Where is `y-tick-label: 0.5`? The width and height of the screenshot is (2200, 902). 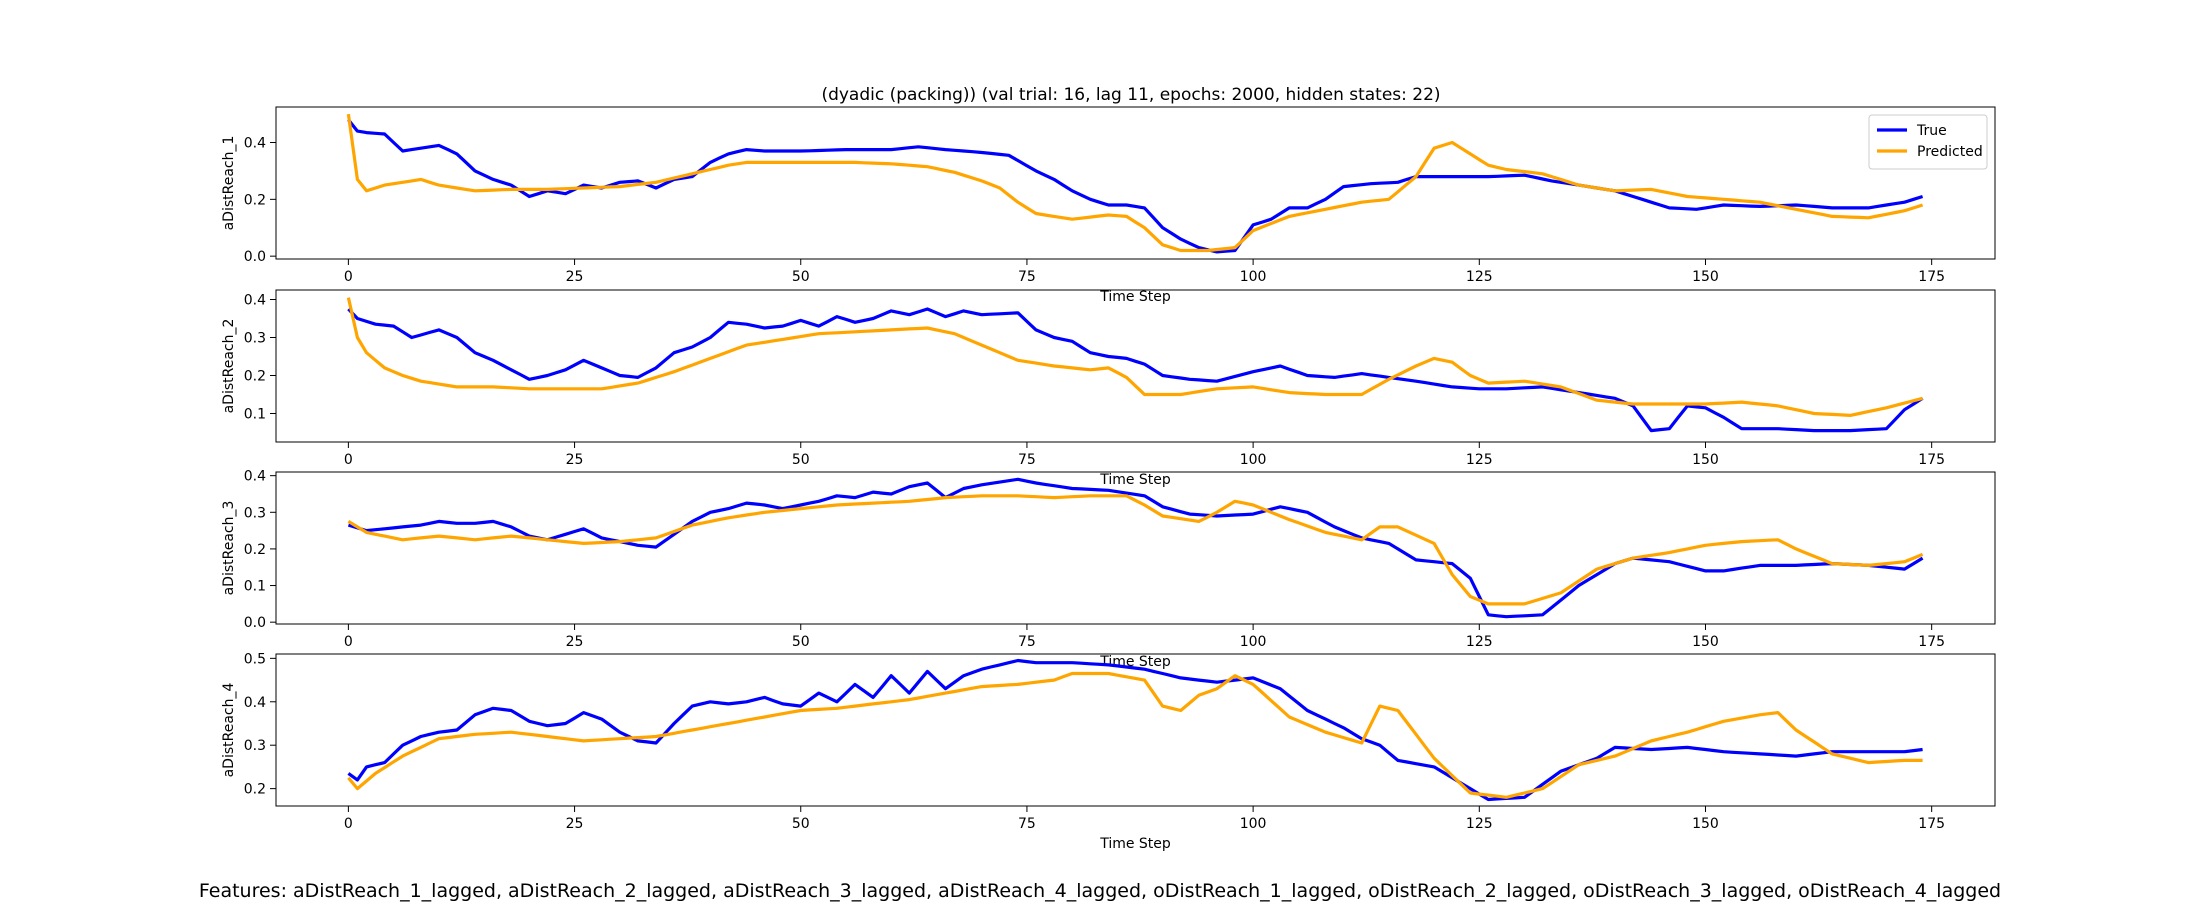
y-tick-label: 0.5 is located at coordinates (255, 659).